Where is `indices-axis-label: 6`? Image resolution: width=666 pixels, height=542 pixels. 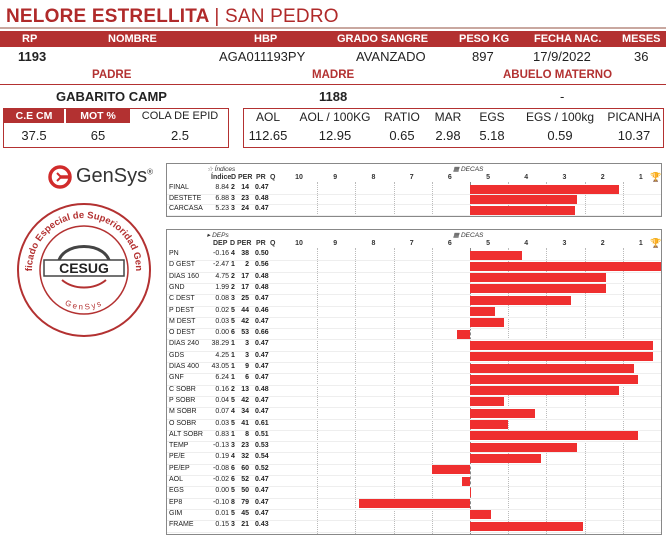 indices-axis-label: 6 is located at coordinates (449, 177).